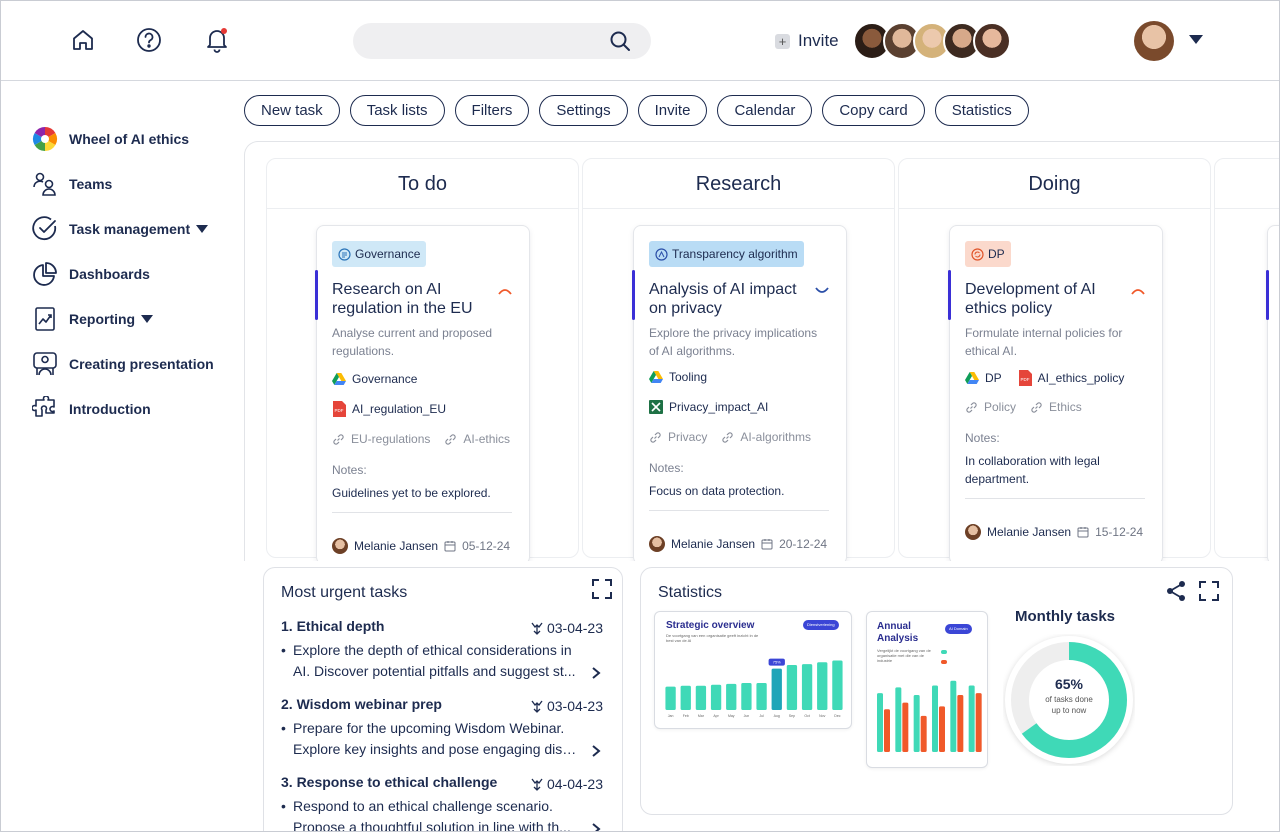  I want to click on card-drive-folder: Governance, so click(374, 379).